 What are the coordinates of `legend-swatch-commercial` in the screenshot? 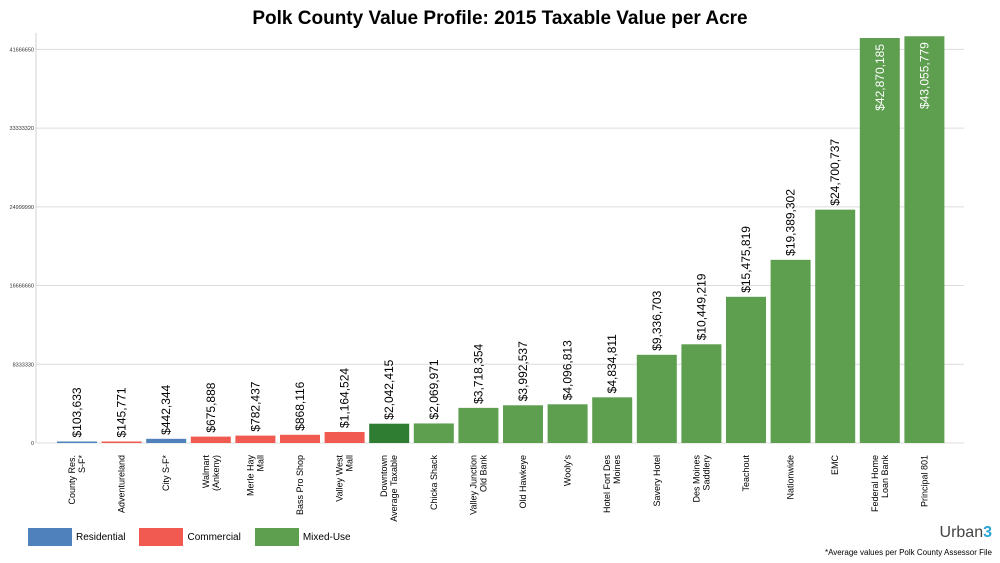 It's located at (161, 537).